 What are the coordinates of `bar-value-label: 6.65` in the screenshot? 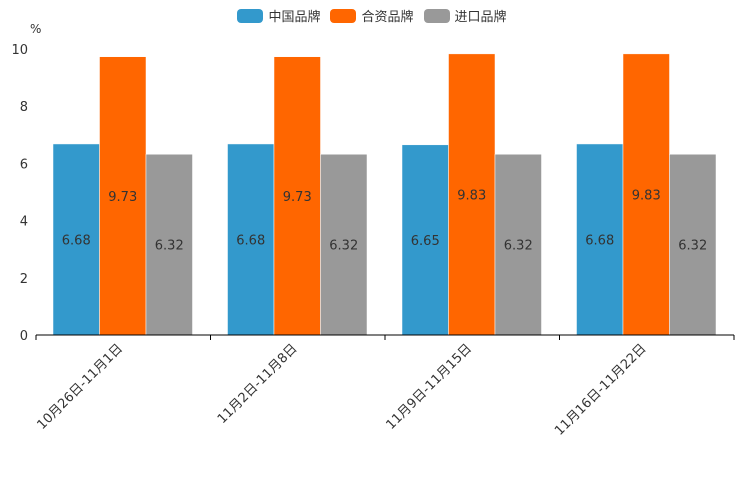 It's located at (425, 241).